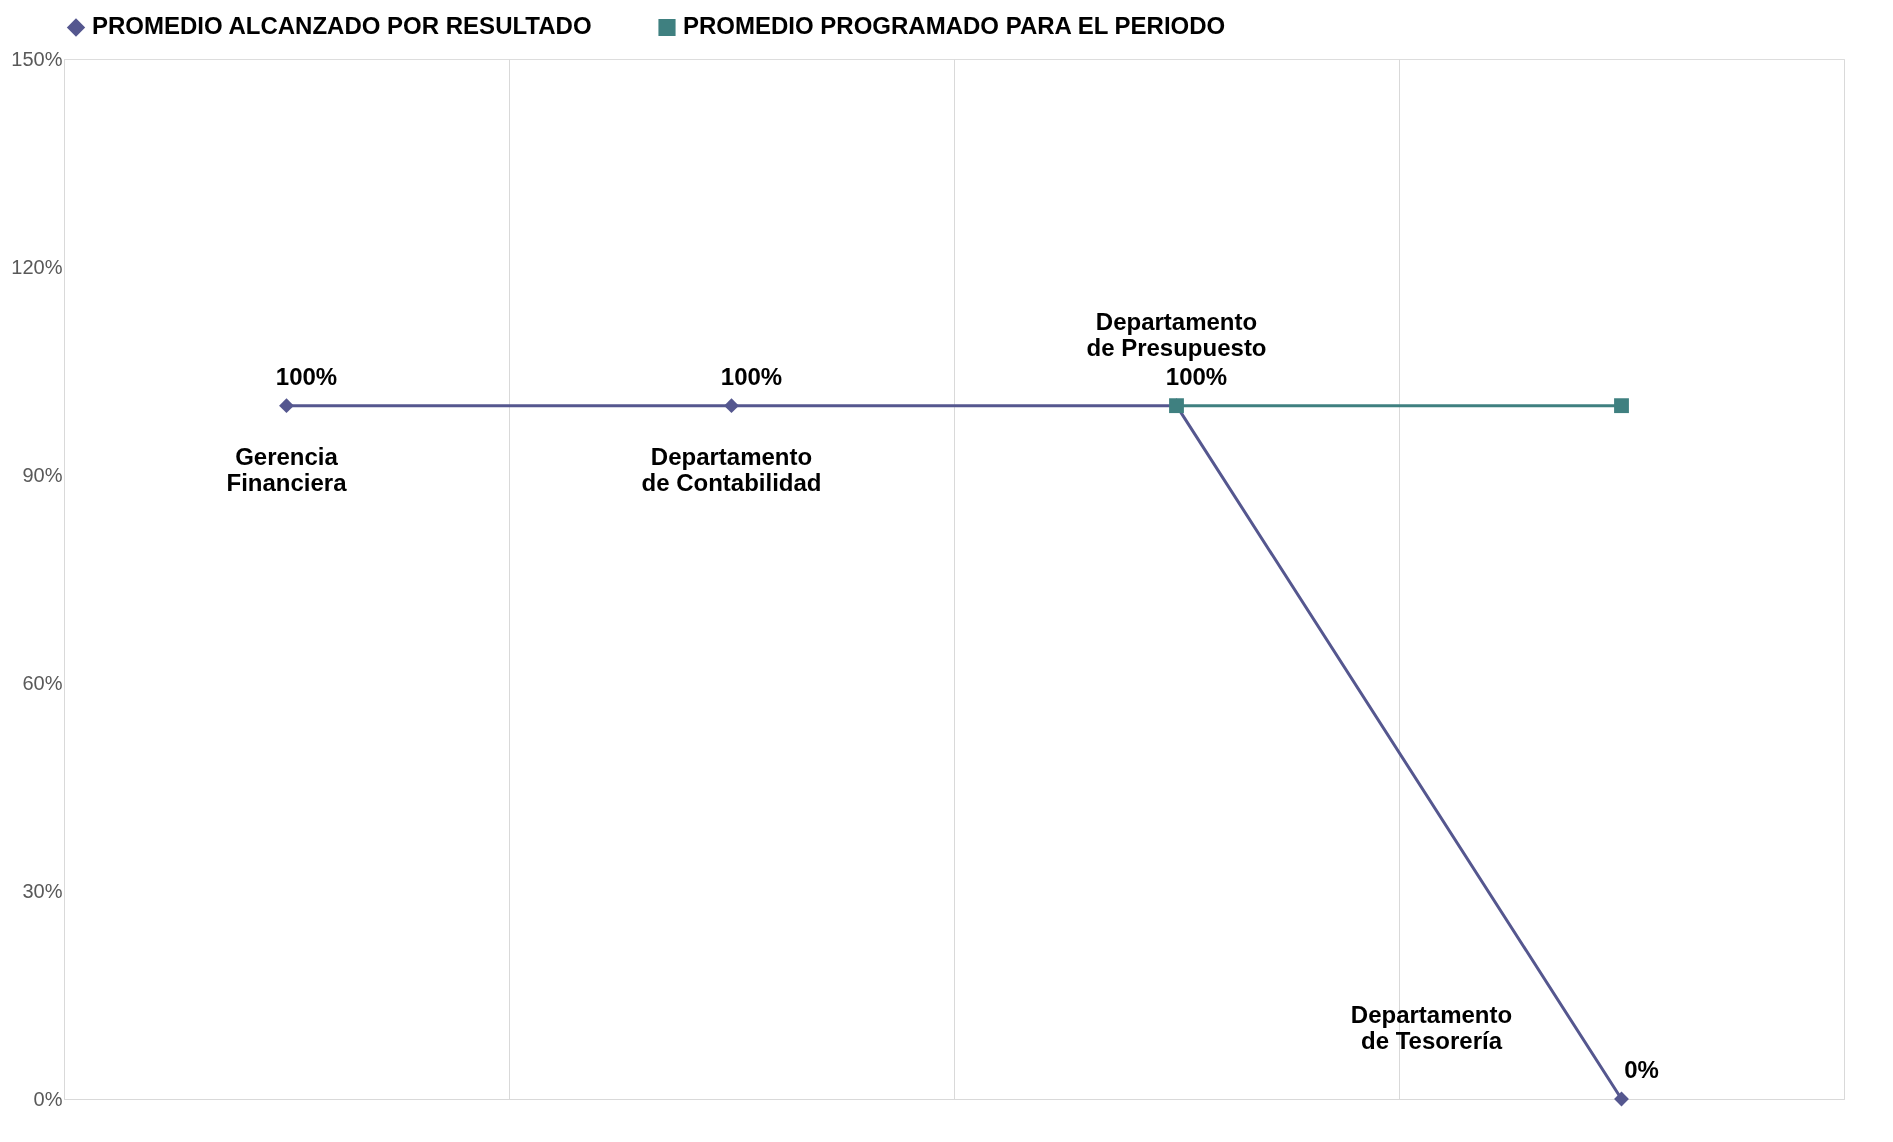 The width and height of the screenshot is (1893, 1142). What do you see at coordinates (954, 26) in the screenshot?
I see `legend-label: PROMEDIO PROGRAMADO PARA EL PERIODO` at bounding box center [954, 26].